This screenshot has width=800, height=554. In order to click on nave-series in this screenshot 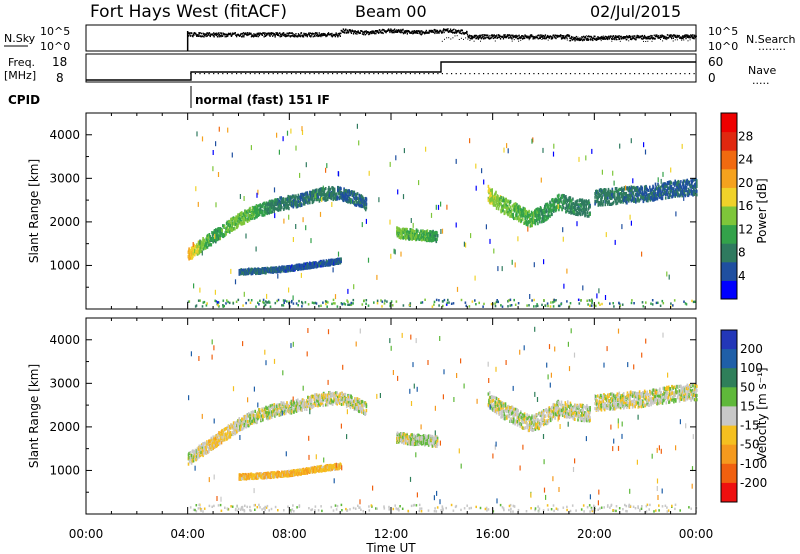, I will do `click(442, 74)`.